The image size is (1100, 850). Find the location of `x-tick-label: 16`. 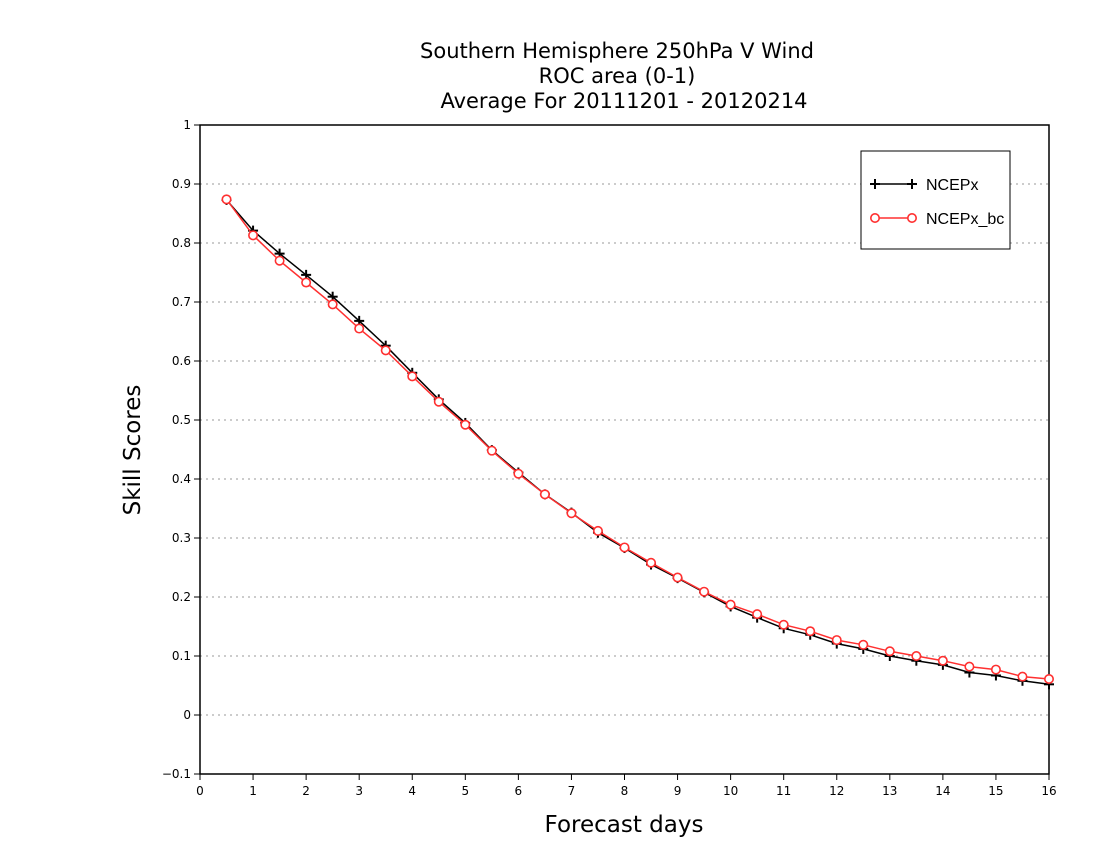

x-tick-label: 16 is located at coordinates (1048, 791).